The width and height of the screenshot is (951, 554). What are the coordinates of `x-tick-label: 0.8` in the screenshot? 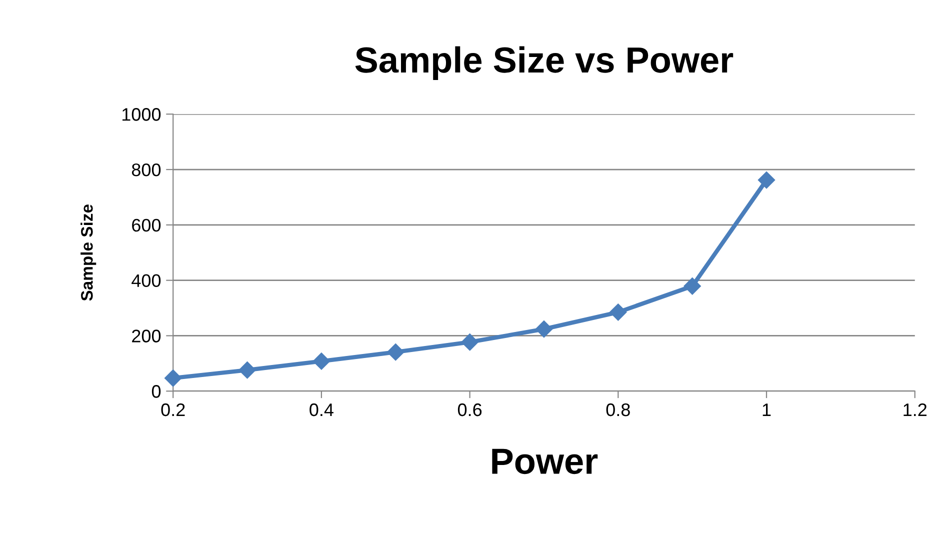 It's located at (618, 409).